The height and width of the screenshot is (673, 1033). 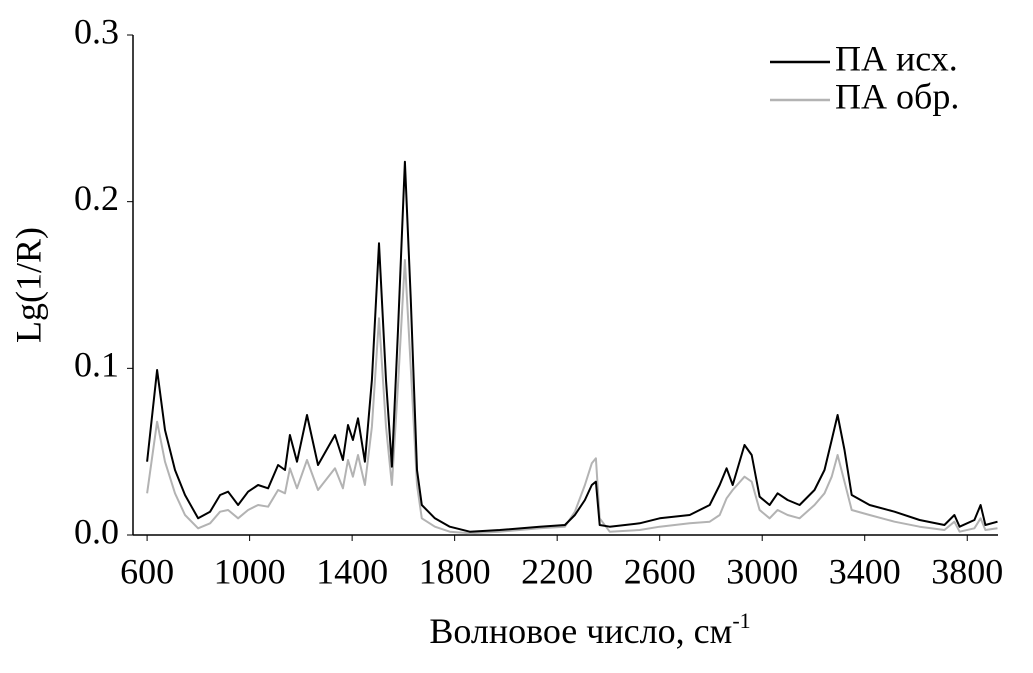 I want to click on x-axis-label: Волновое число, см-1, so click(x=589, y=629).